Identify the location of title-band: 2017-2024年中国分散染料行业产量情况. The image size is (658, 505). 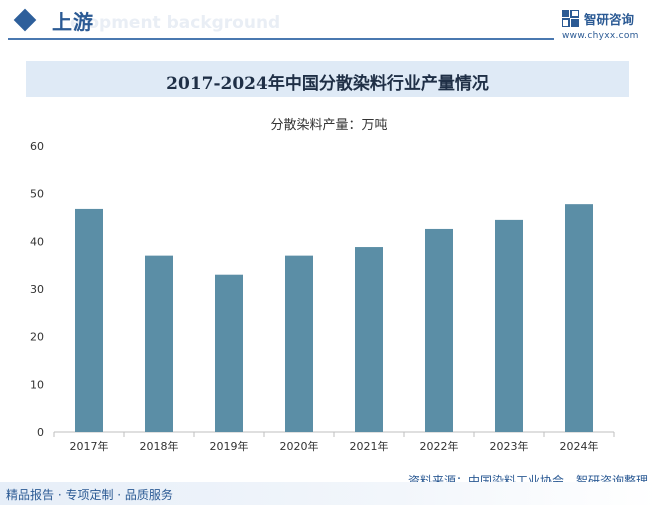
(327, 79).